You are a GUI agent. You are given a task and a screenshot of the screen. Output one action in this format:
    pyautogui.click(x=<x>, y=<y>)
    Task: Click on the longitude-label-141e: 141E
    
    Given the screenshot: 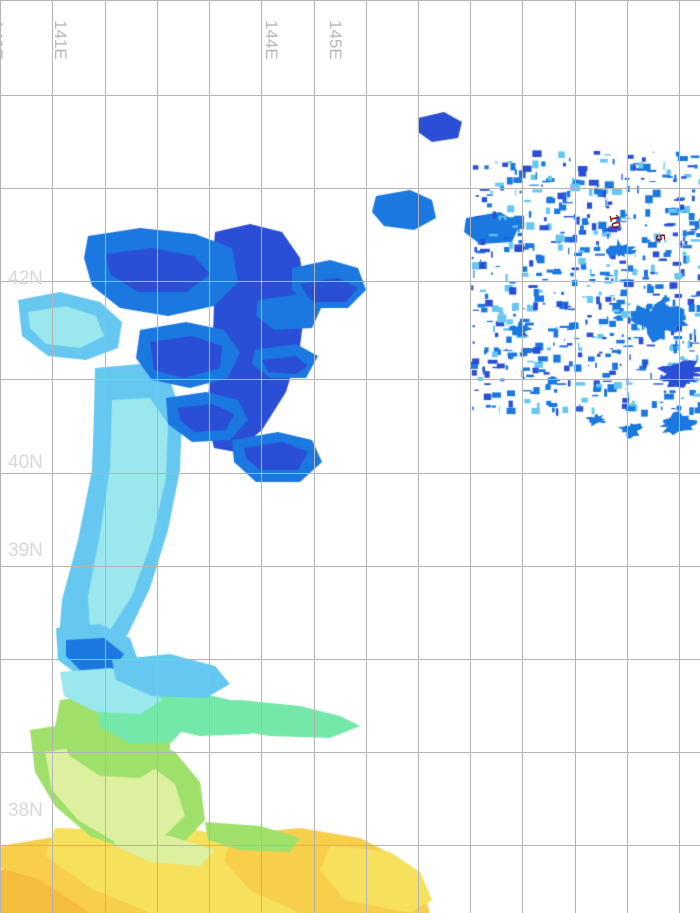 What is the action you would take?
    pyautogui.click(x=60, y=40)
    